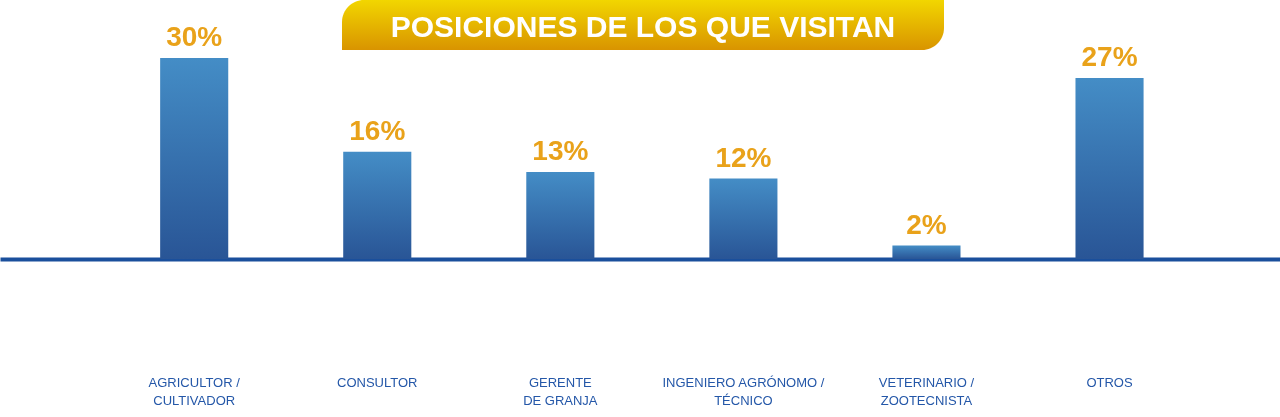  I want to click on x-tick-label: INGENIERO AGRÓNOMO / TÉCNICO, so click(743, 391).